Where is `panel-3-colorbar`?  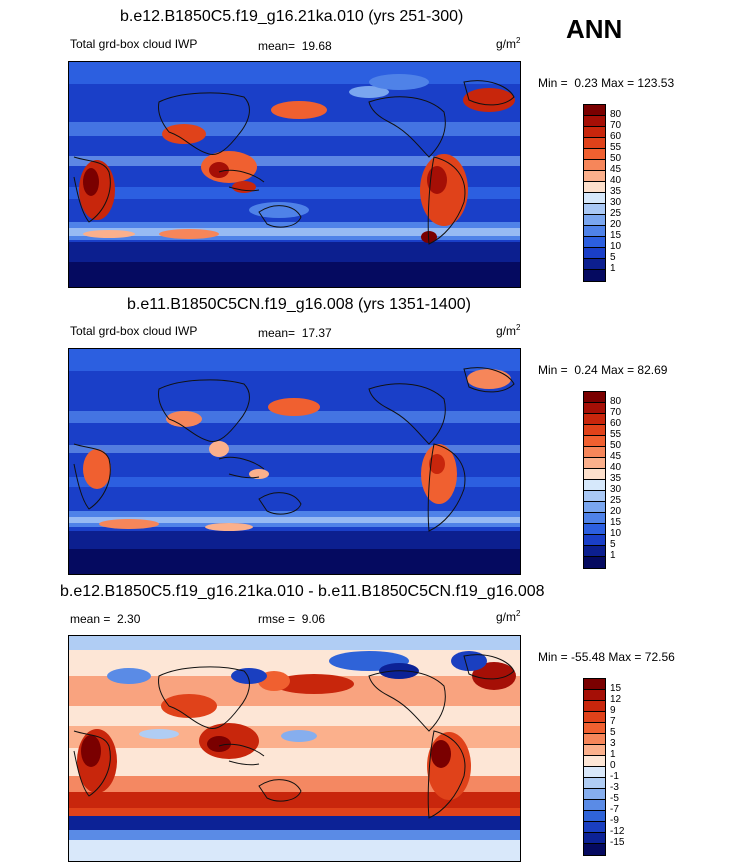
panel-3-colorbar is located at coordinates (594, 767).